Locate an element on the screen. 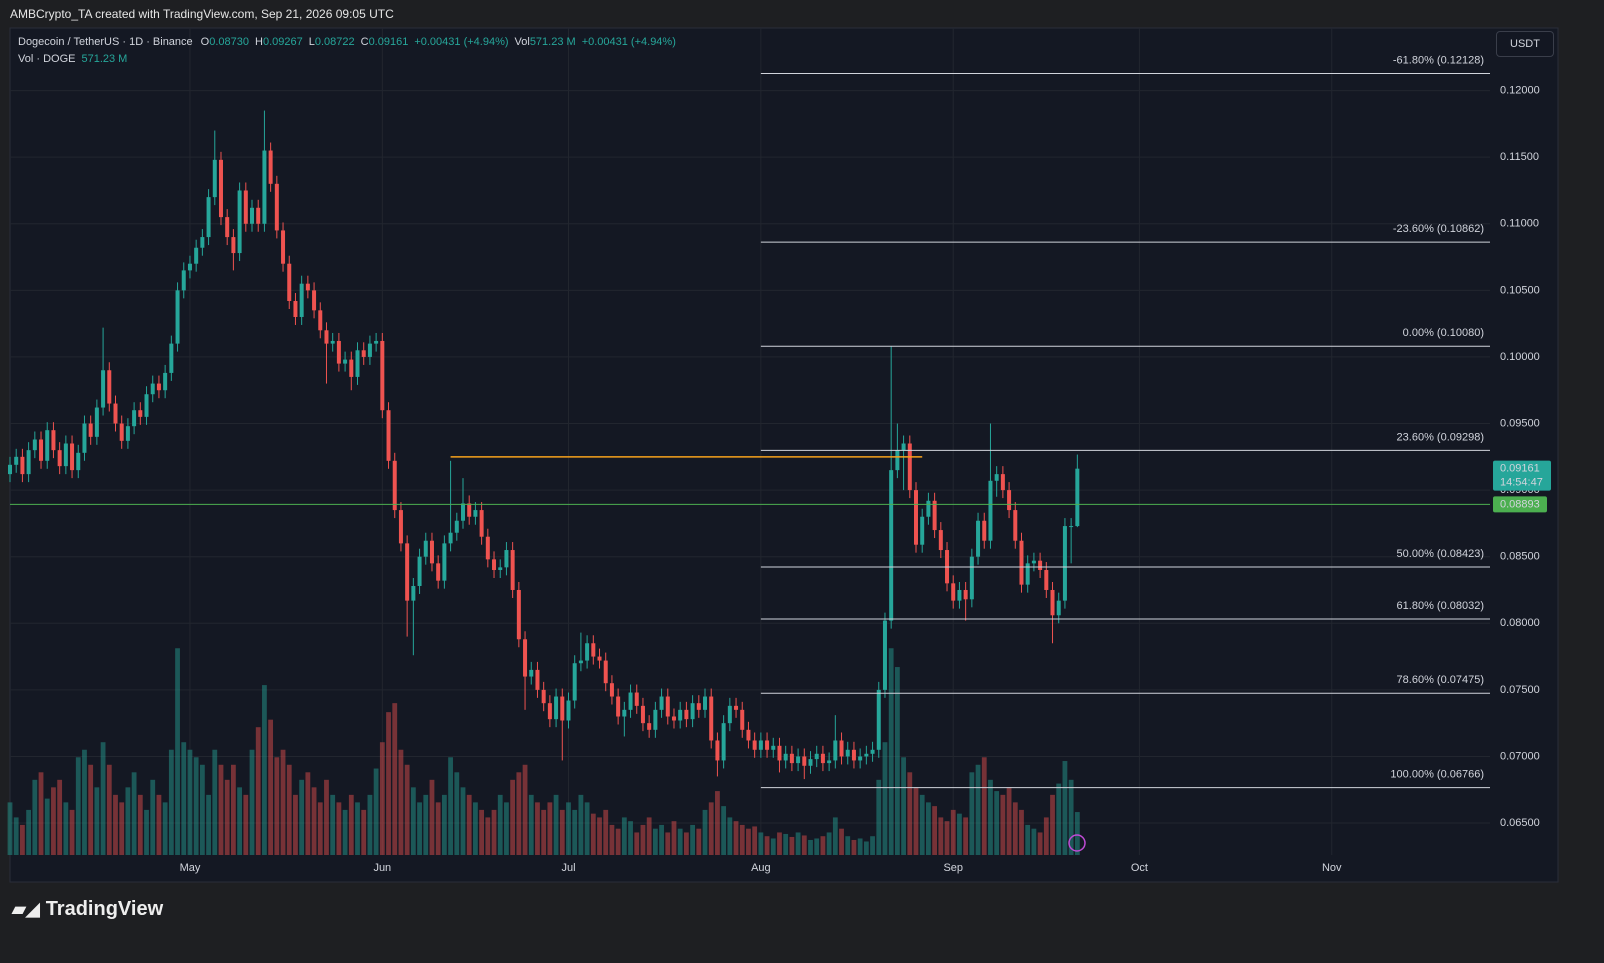 The width and height of the screenshot is (1604, 963). legend-row: Vol · DOGE 571.23 M is located at coordinates (350, 59).